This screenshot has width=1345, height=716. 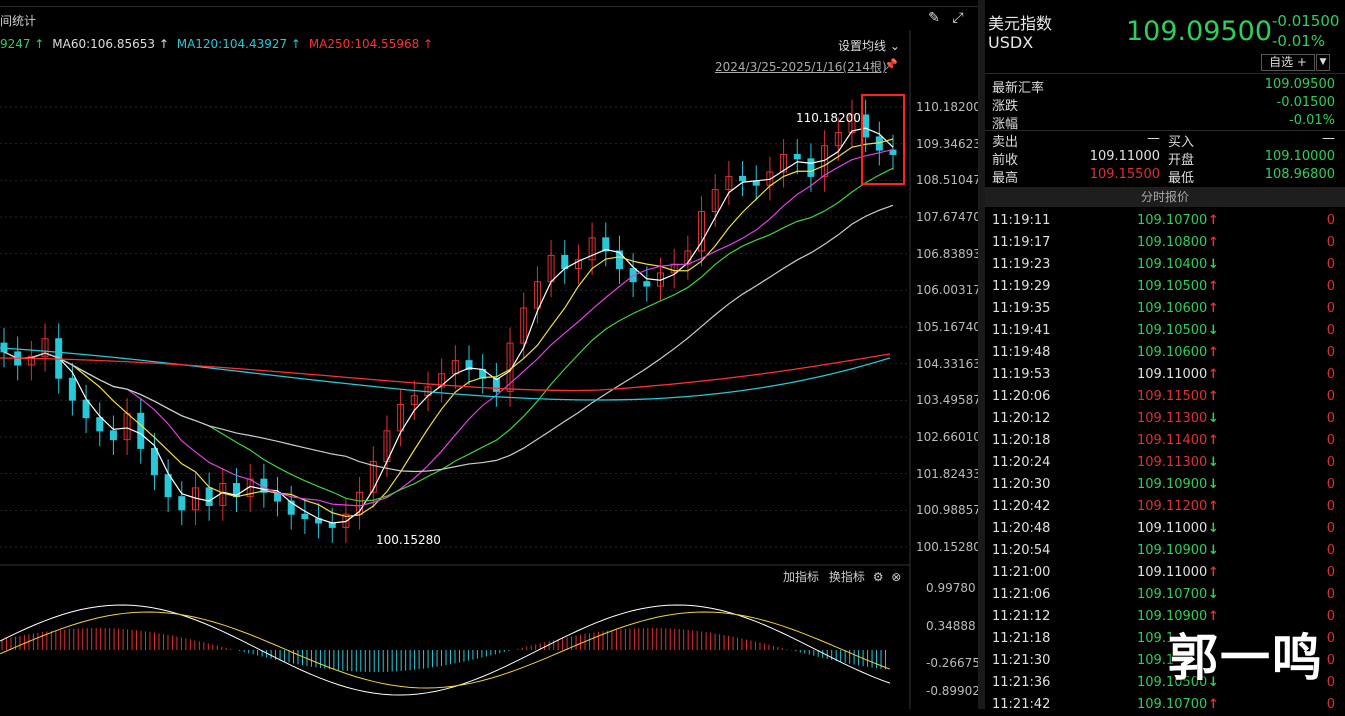 I want to click on tick-row: 11:20:42 109.11200 ↑ 0, so click(x=1165, y=507).